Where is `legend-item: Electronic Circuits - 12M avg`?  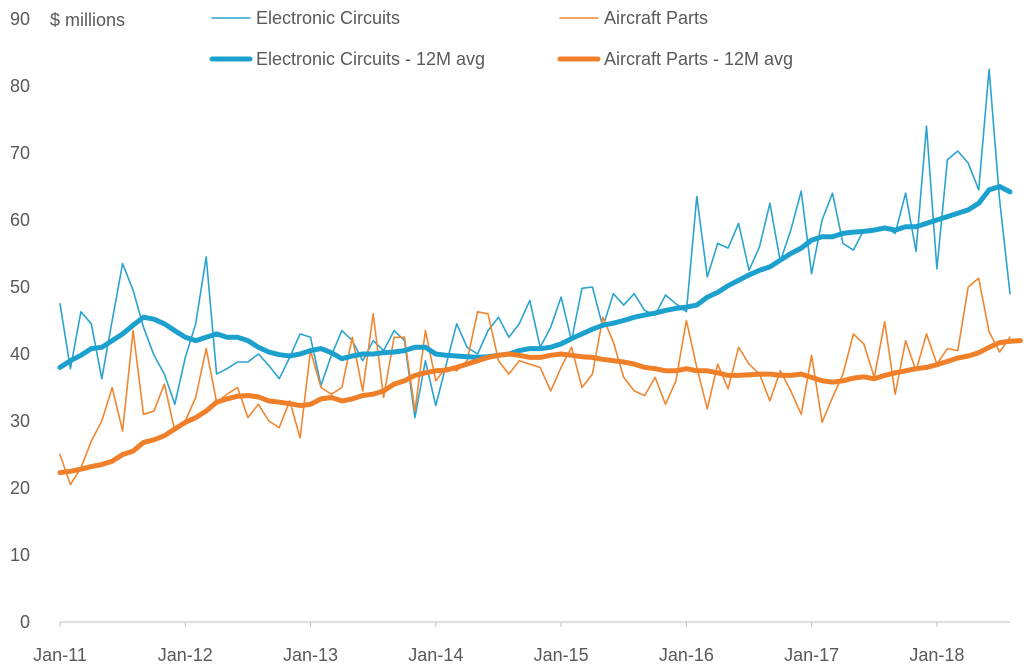
legend-item: Electronic Circuits - 12M avg is located at coordinates (347, 59).